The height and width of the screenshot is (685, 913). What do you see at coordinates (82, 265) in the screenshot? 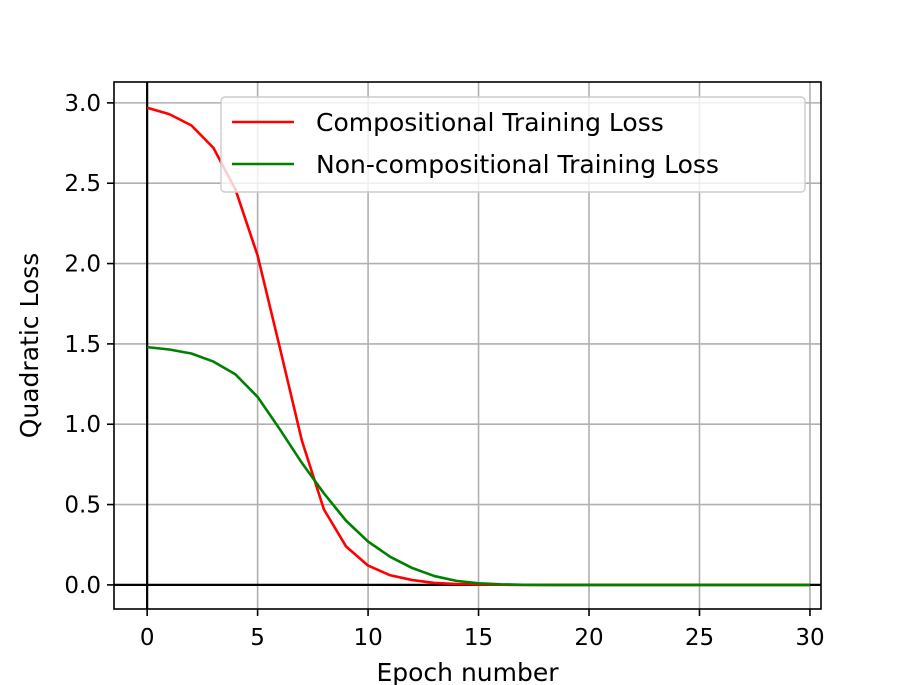
I see `y-tick-label: 2.0` at bounding box center [82, 265].